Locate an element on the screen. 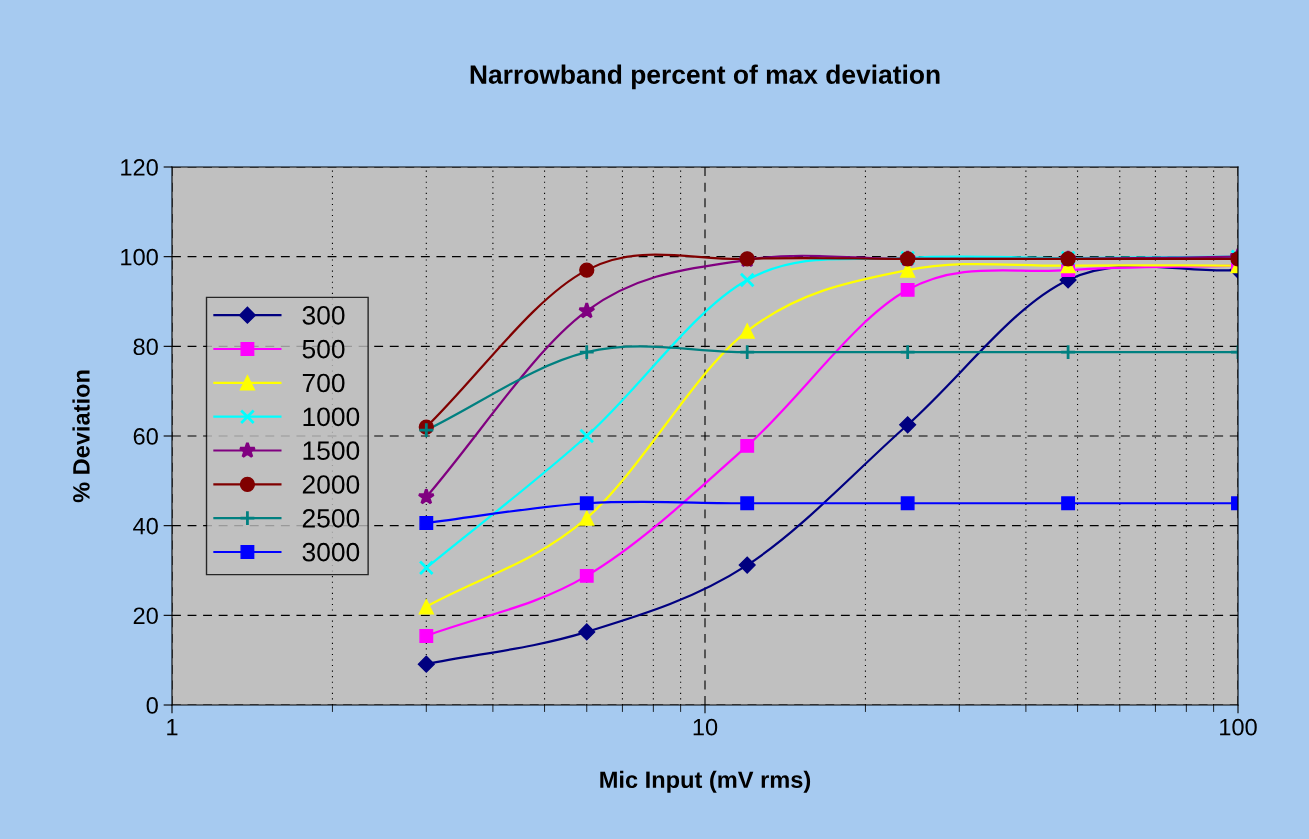 This screenshot has height=839, width=1309. y-tick-label: 100 is located at coordinates (139, 257).